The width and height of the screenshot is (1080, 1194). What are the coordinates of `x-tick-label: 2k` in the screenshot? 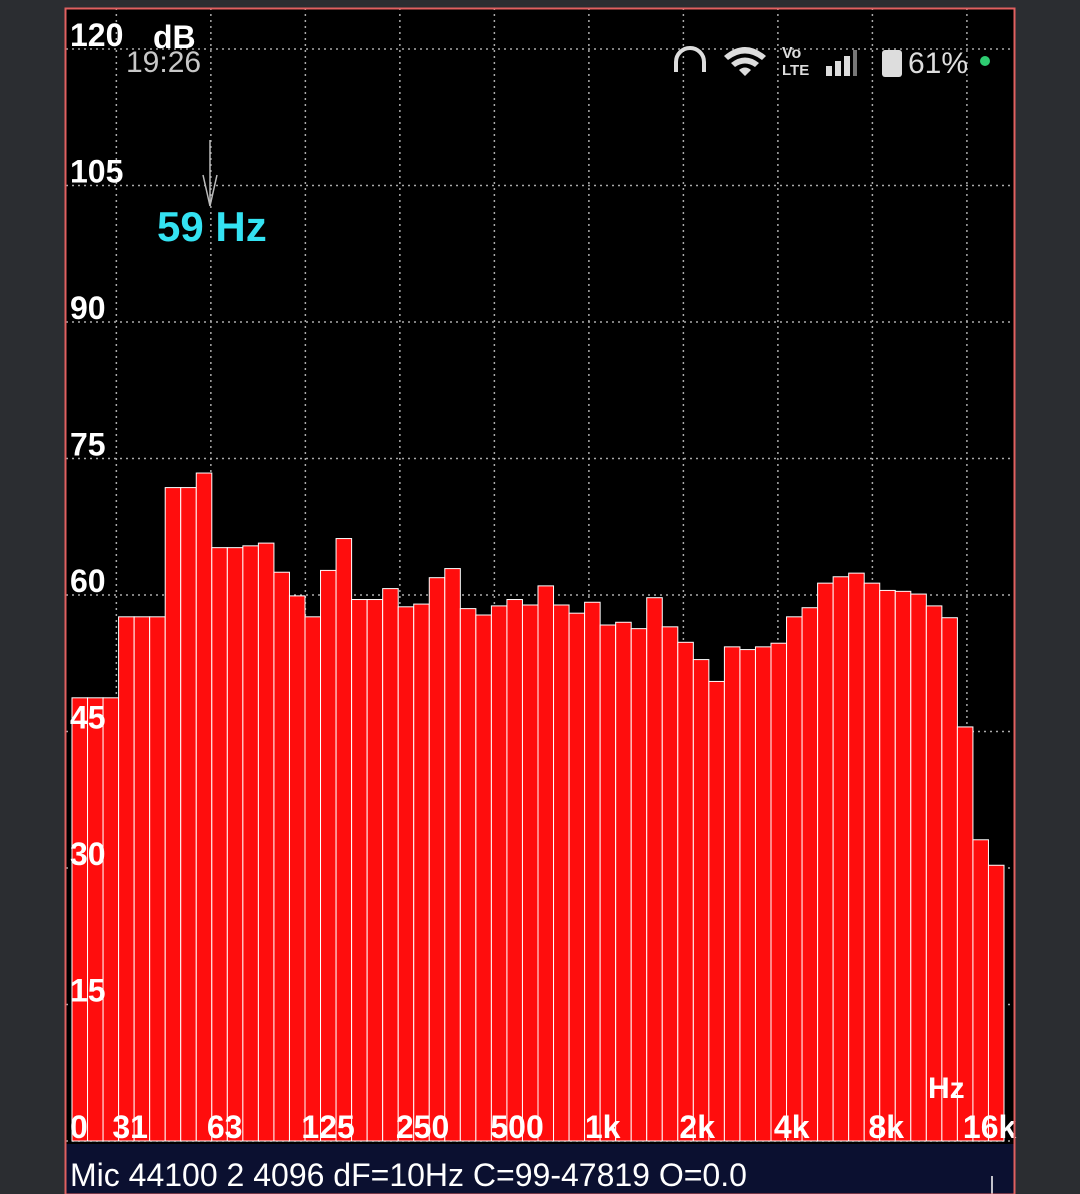 It's located at (697, 1127).